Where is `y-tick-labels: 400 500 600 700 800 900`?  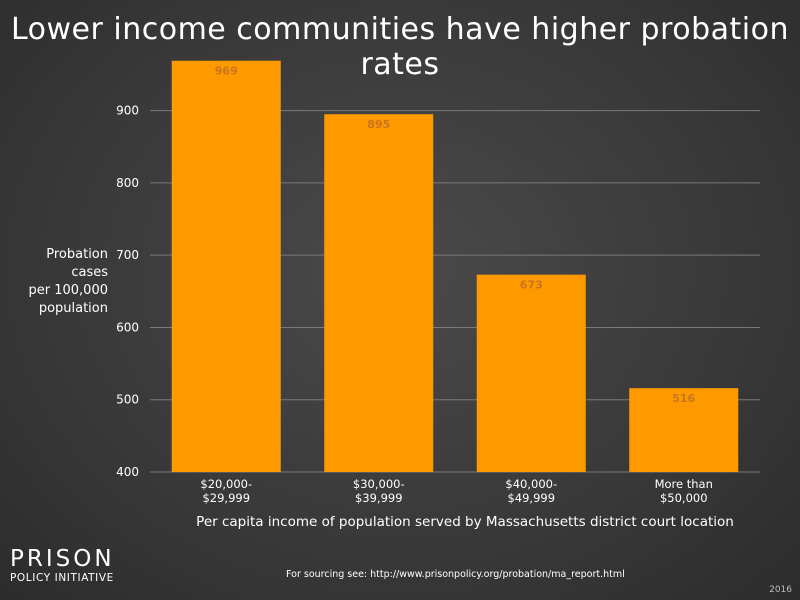 y-tick-labels: 400 500 600 700 800 900 is located at coordinates (127, 291).